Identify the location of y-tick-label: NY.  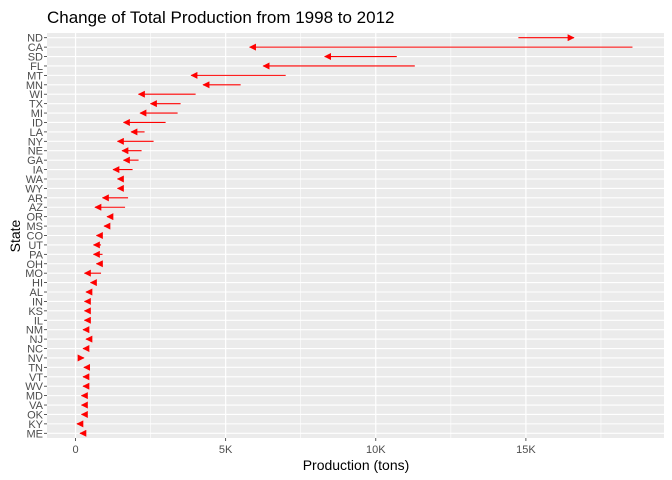
(36, 142).